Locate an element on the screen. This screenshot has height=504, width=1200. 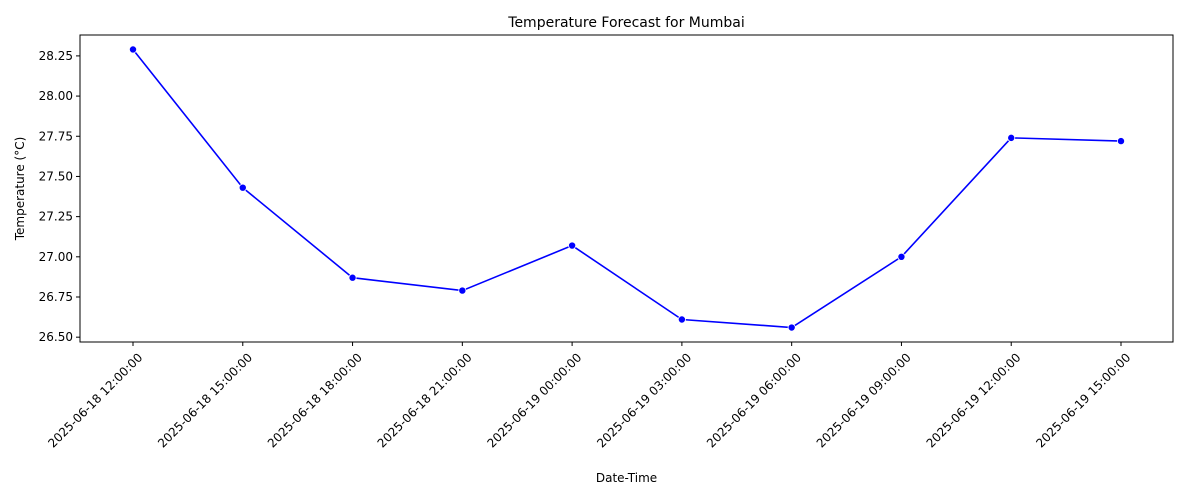
x-tick-label: 2025-06-18 12:00:00 is located at coordinates (95, 400).